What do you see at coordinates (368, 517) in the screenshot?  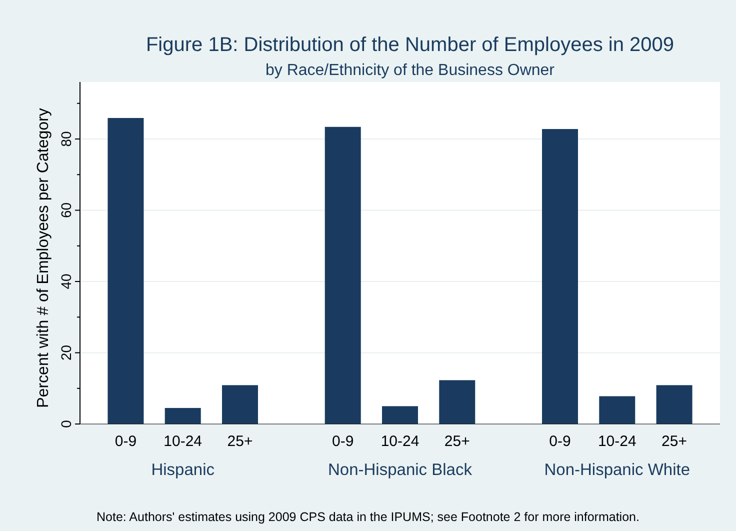 I see `text: Note: Authors' estimates using 2009 CPS data in the IPUMS; see Footnote 2 for more information.` at bounding box center [368, 517].